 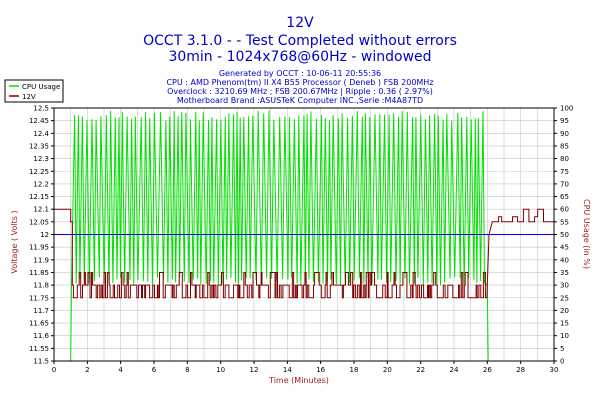 What do you see at coordinates (564, 235) in the screenshot?
I see `y2-tick-label: 50` at bounding box center [564, 235].